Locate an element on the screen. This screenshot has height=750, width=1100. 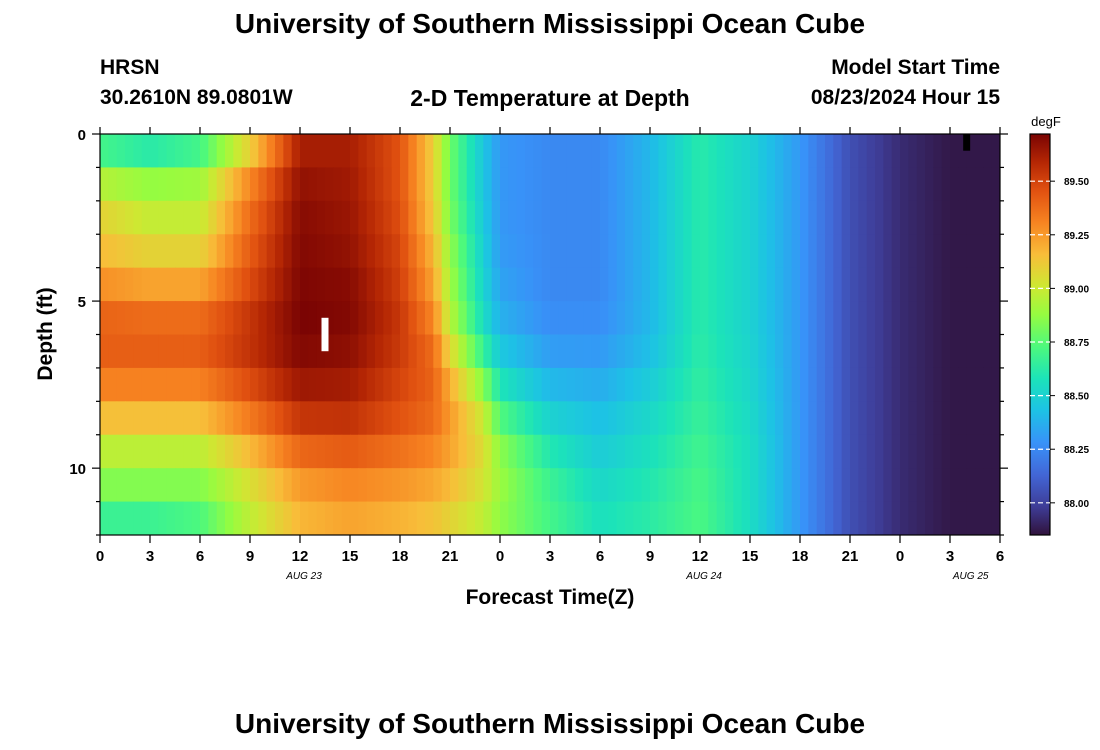
x-tick-label: 6 is located at coordinates (200, 556).